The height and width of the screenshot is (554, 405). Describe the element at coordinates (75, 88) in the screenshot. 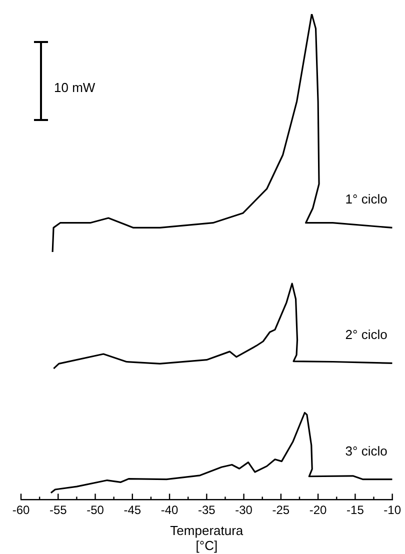

I see `annotation: 10 mW` at that location.